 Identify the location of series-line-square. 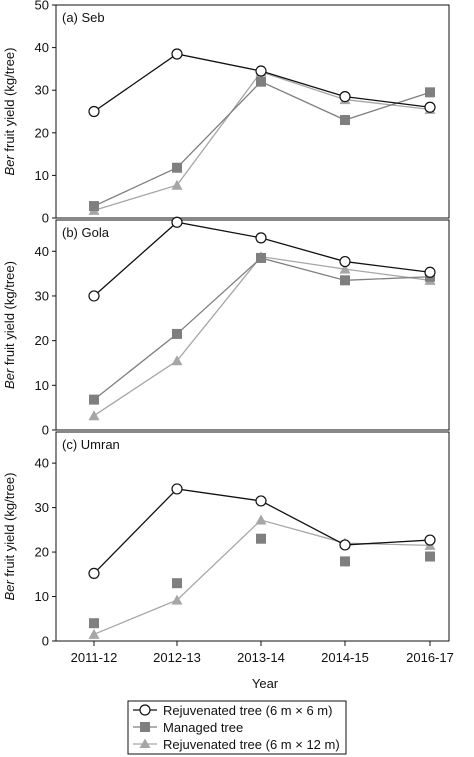
(262, 329).